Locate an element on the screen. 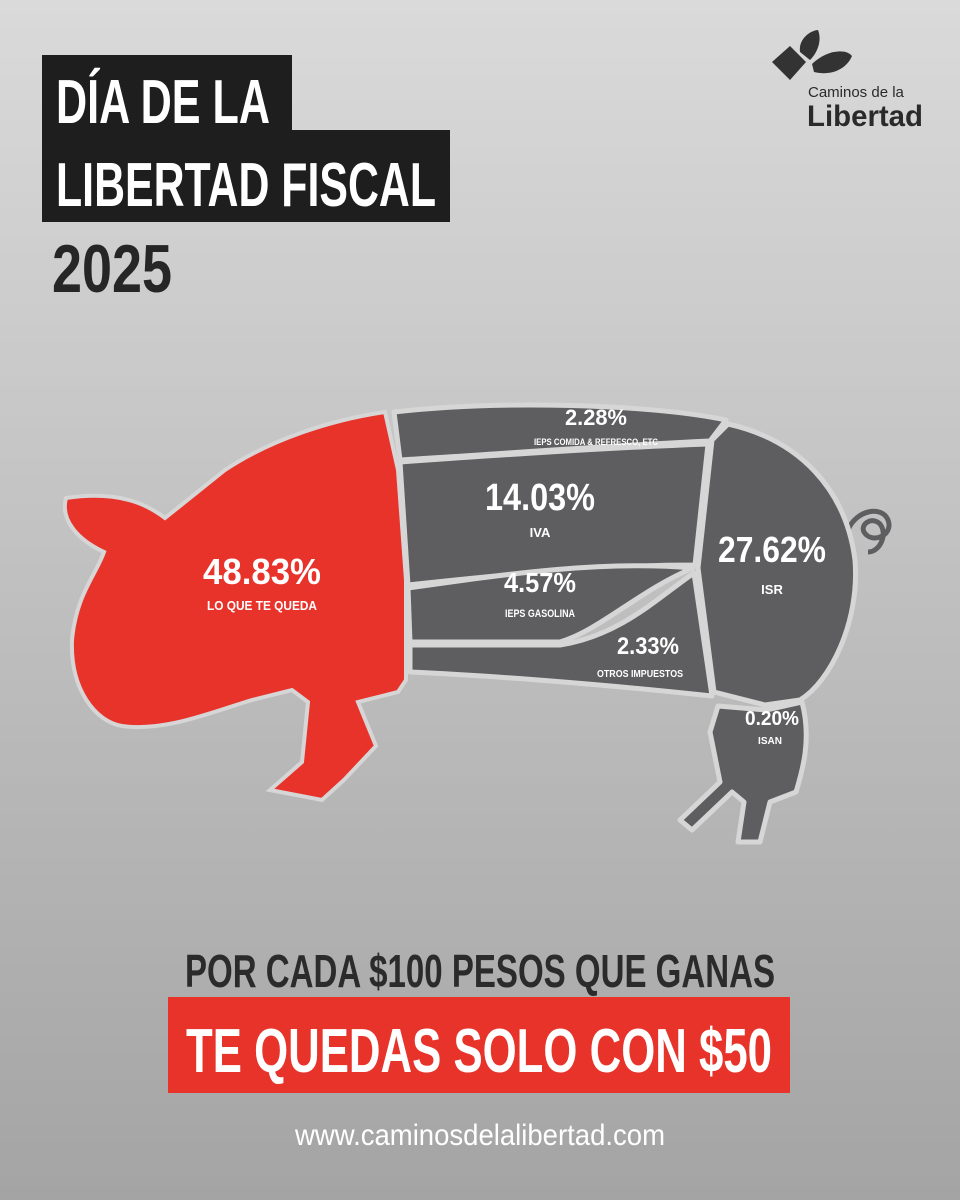  segment-value: 2.28% is located at coordinates (596, 417).